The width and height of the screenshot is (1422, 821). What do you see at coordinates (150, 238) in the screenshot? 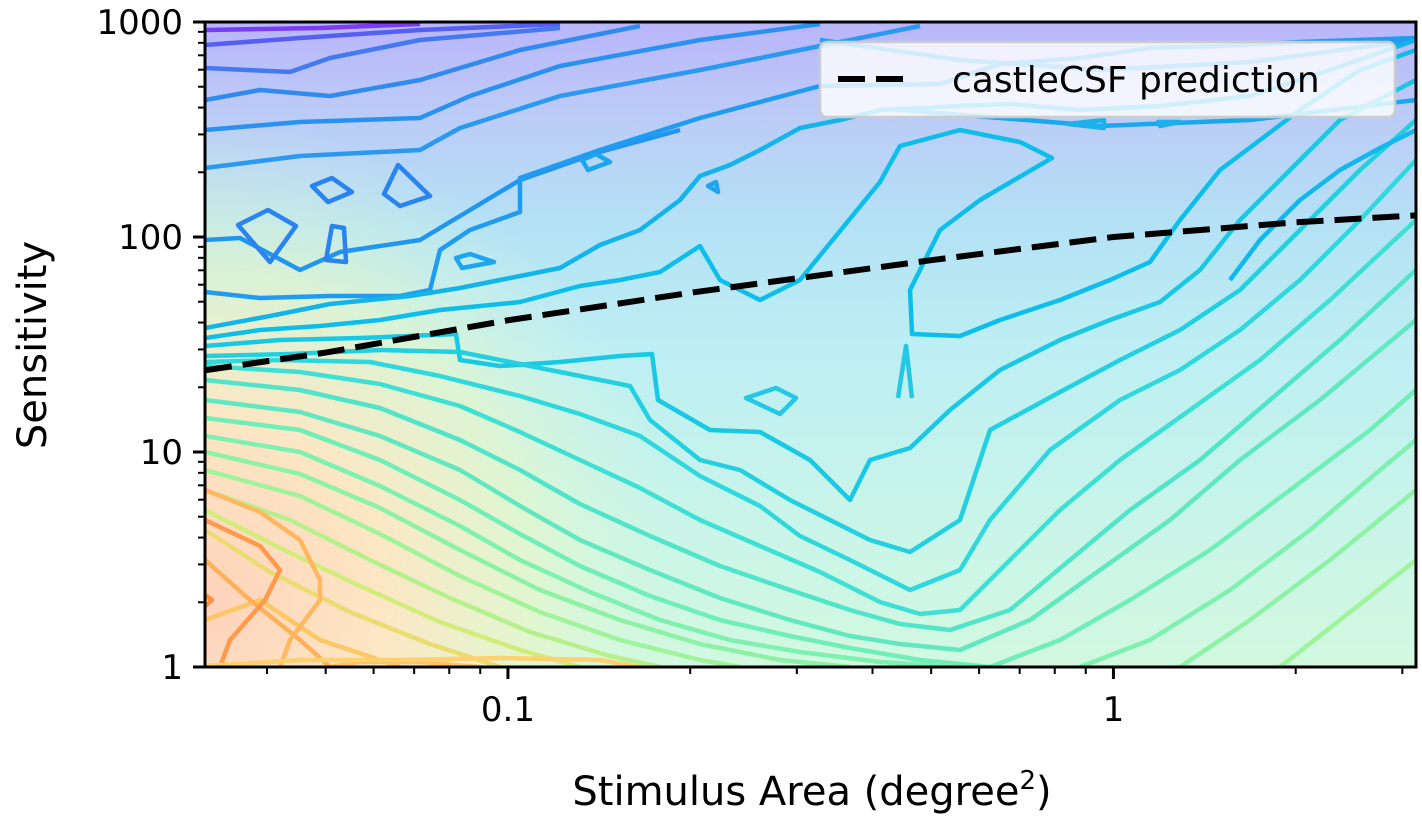
I see `y-tick-label: 100` at bounding box center [150, 238].